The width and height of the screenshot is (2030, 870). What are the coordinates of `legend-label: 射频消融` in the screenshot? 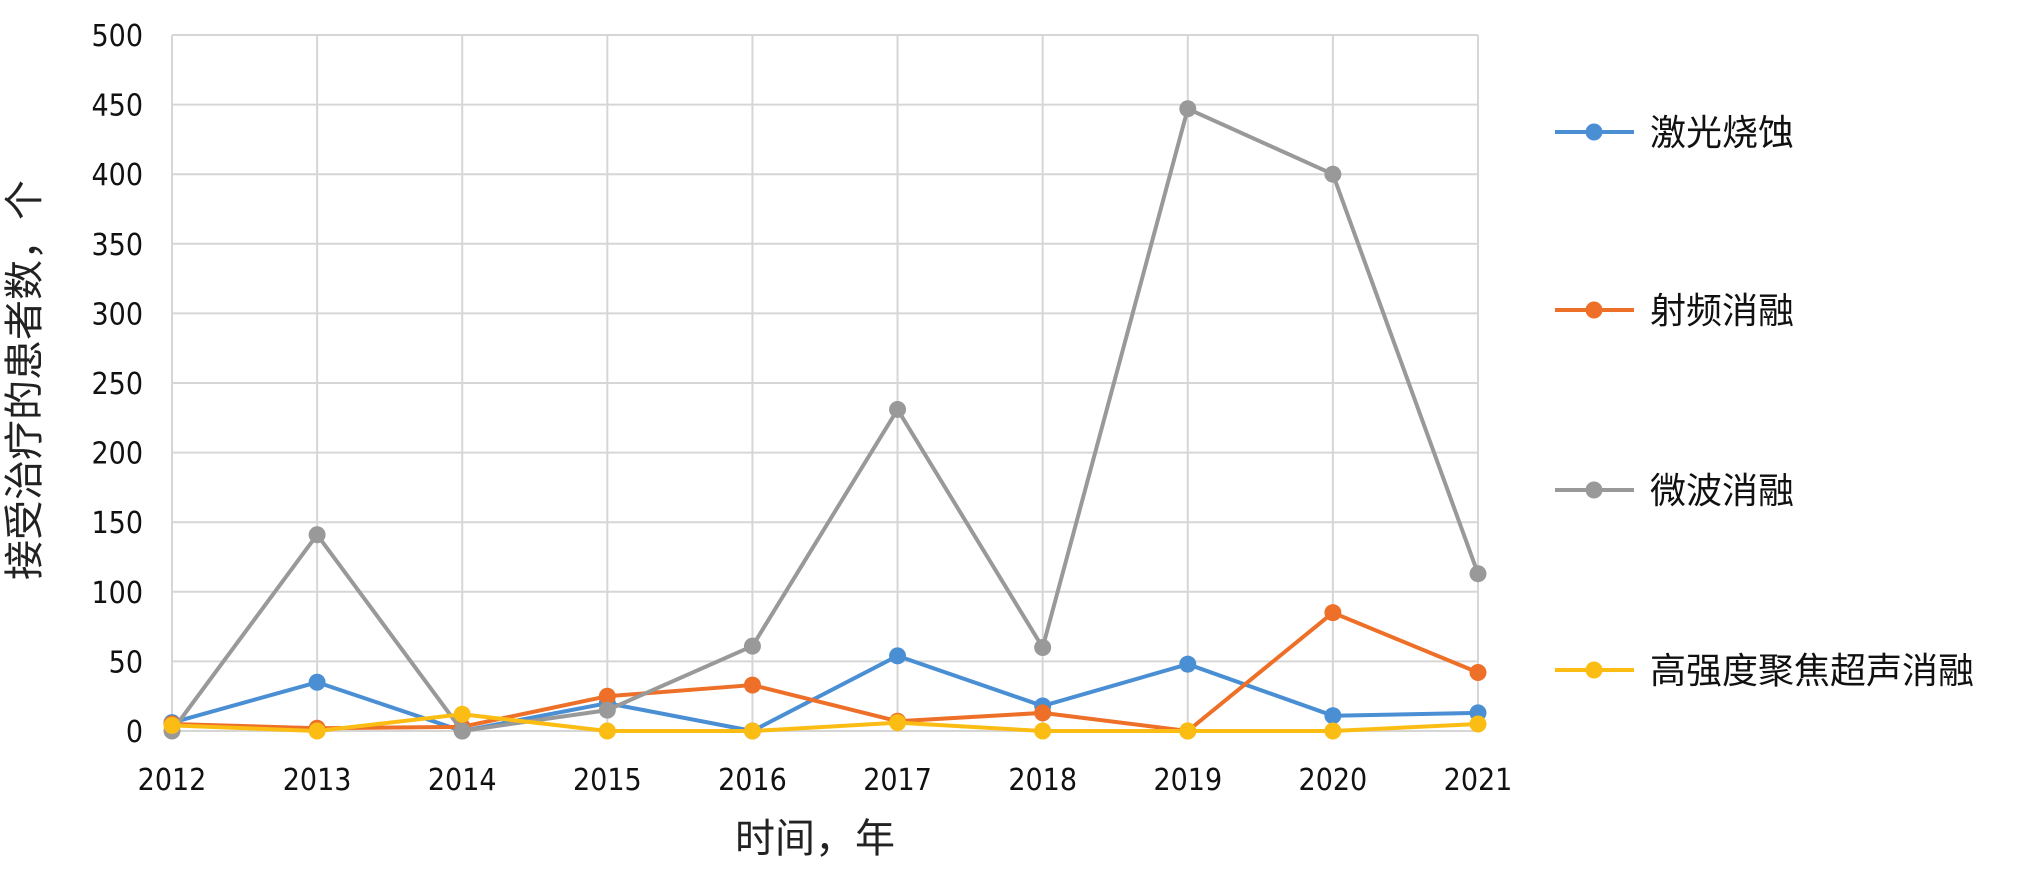 It's located at (1722, 311).